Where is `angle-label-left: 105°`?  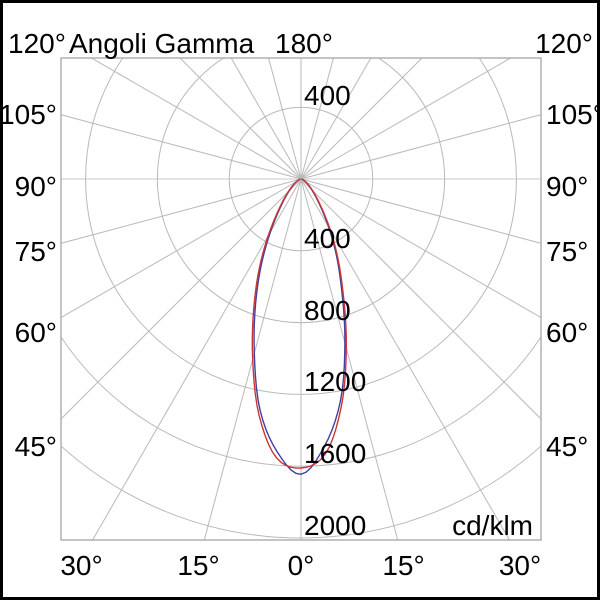 angle-label-left: 105° is located at coordinates (28, 114).